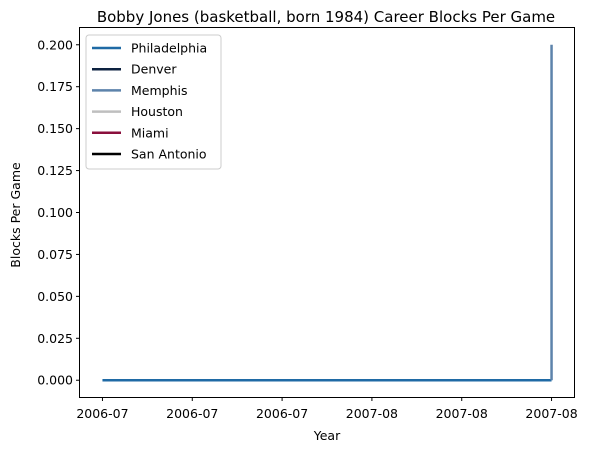 The height and width of the screenshot is (453, 592). What do you see at coordinates (169, 48) in the screenshot?
I see `legend-label: Philadelphia` at bounding box center [169, 48].